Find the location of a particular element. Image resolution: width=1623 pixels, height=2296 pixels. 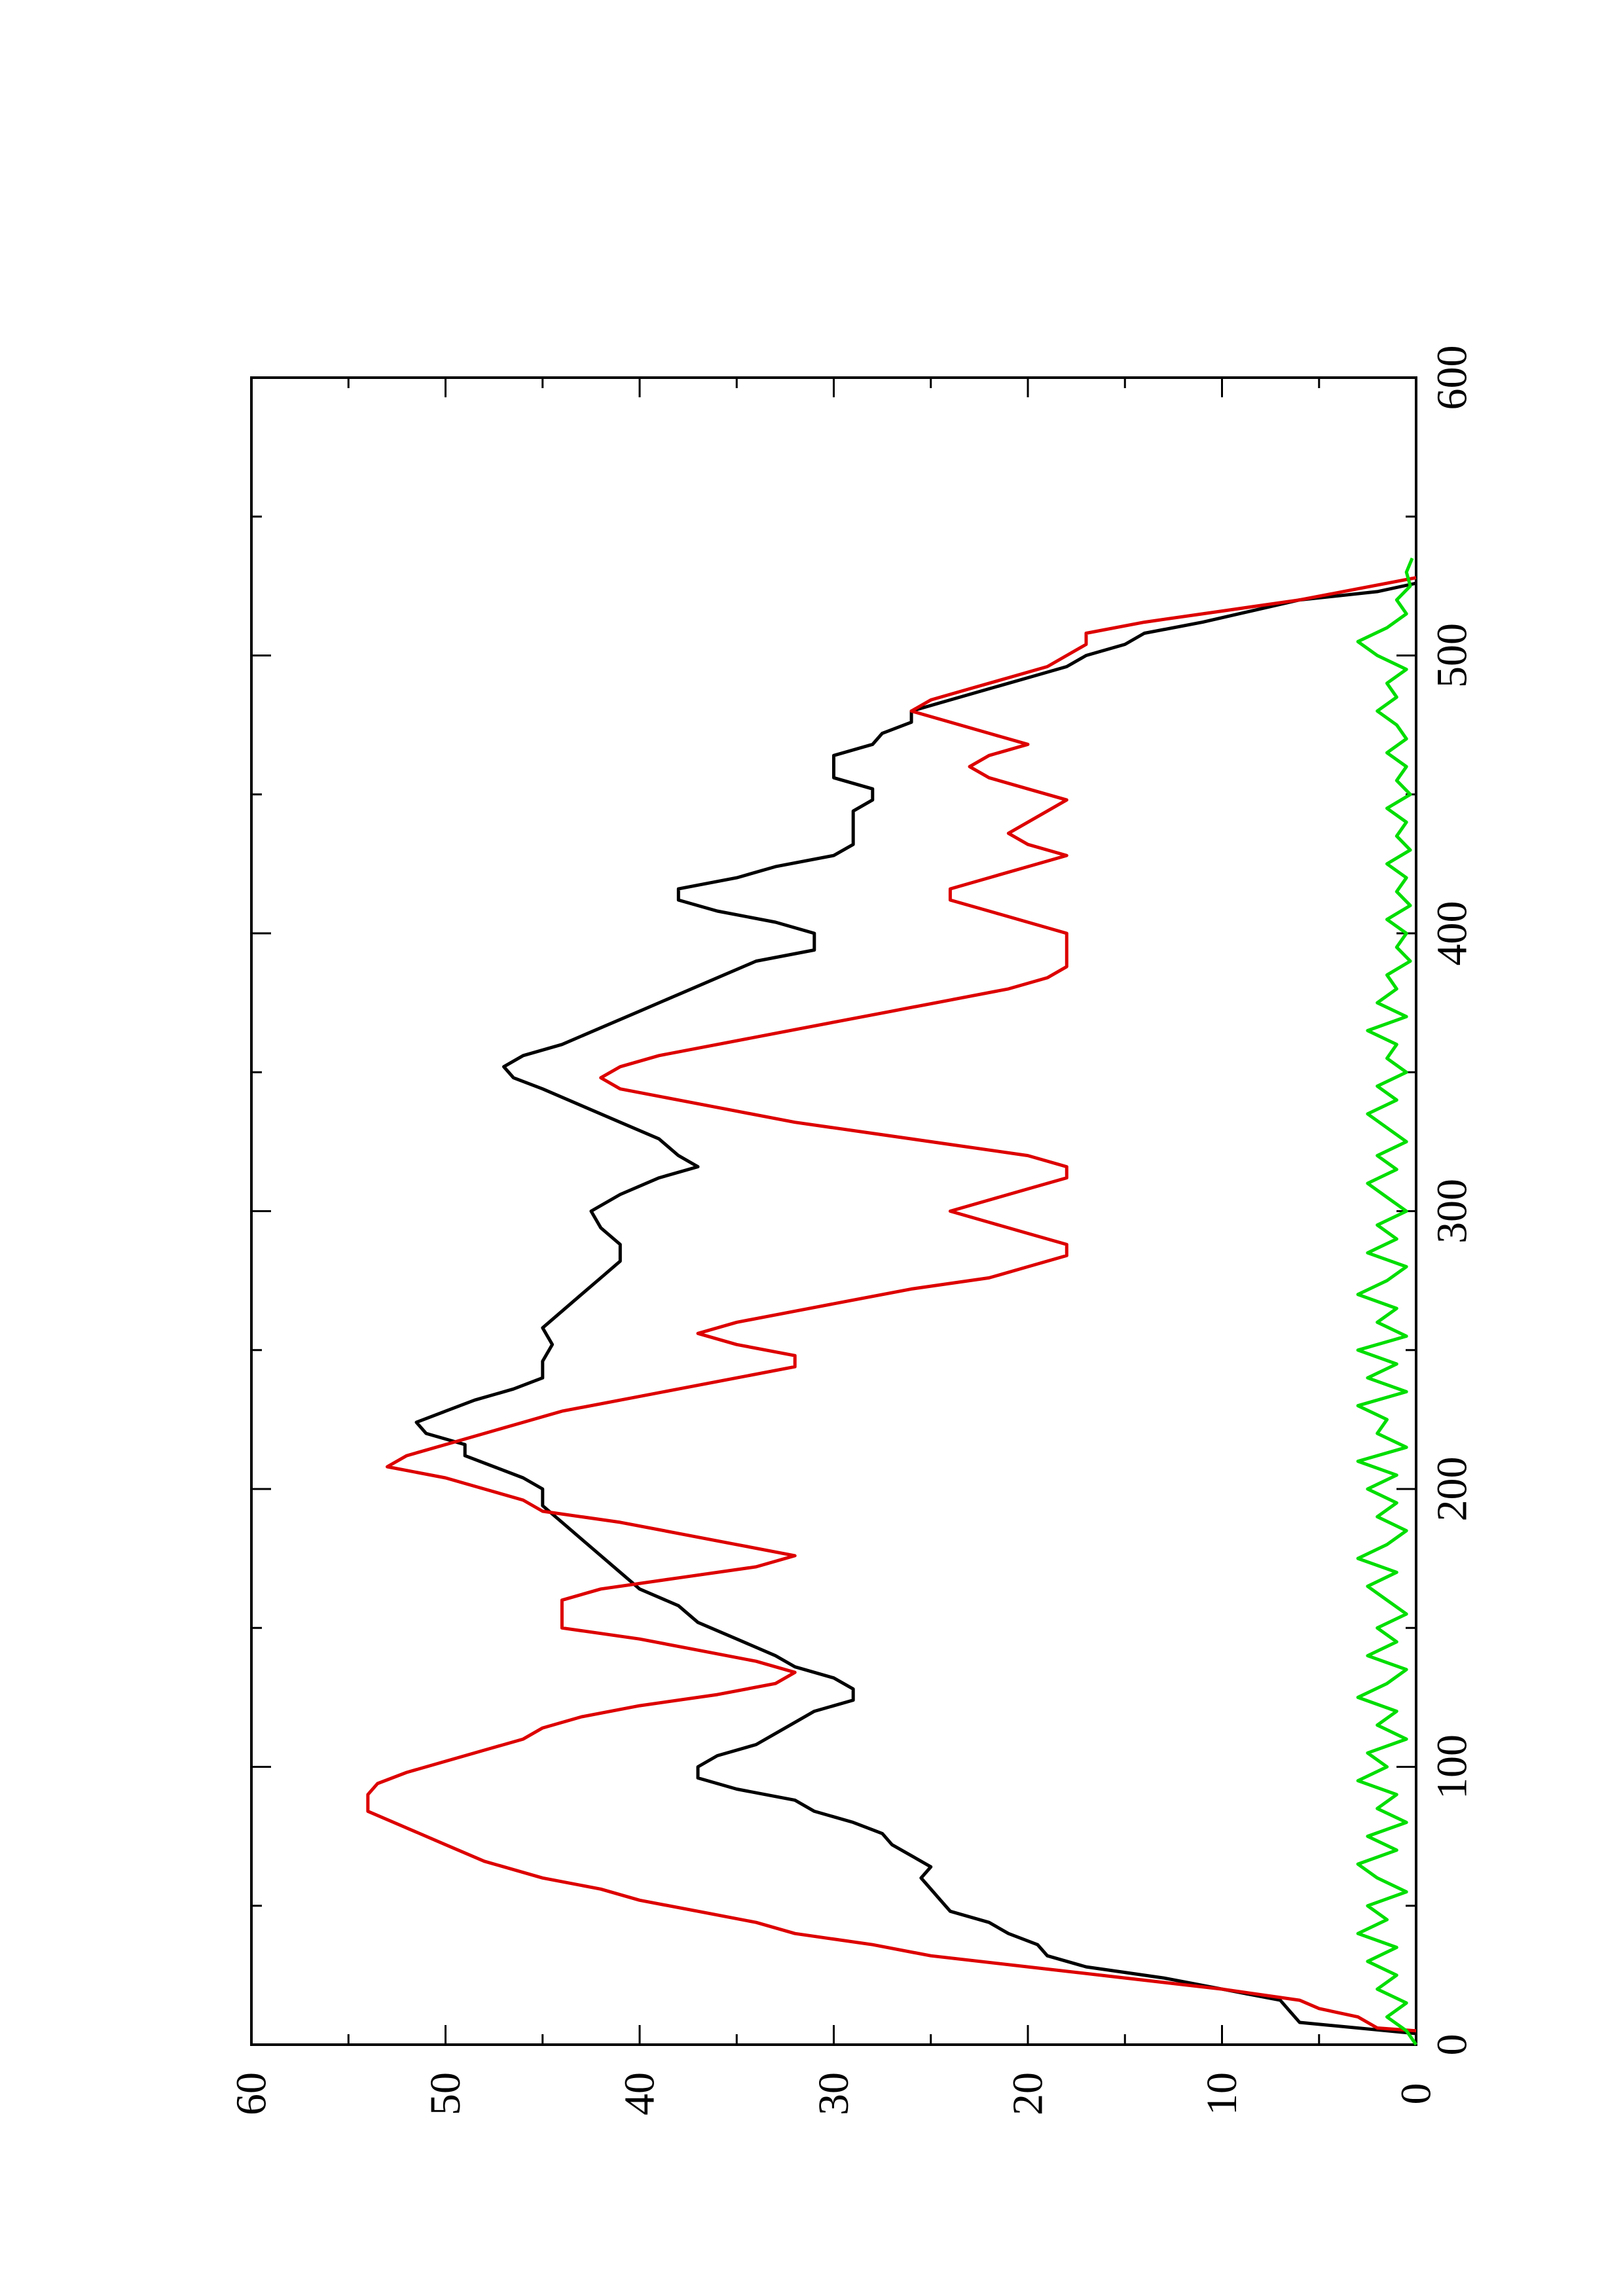

green-series-line is located at coordinates (1387, 1301).